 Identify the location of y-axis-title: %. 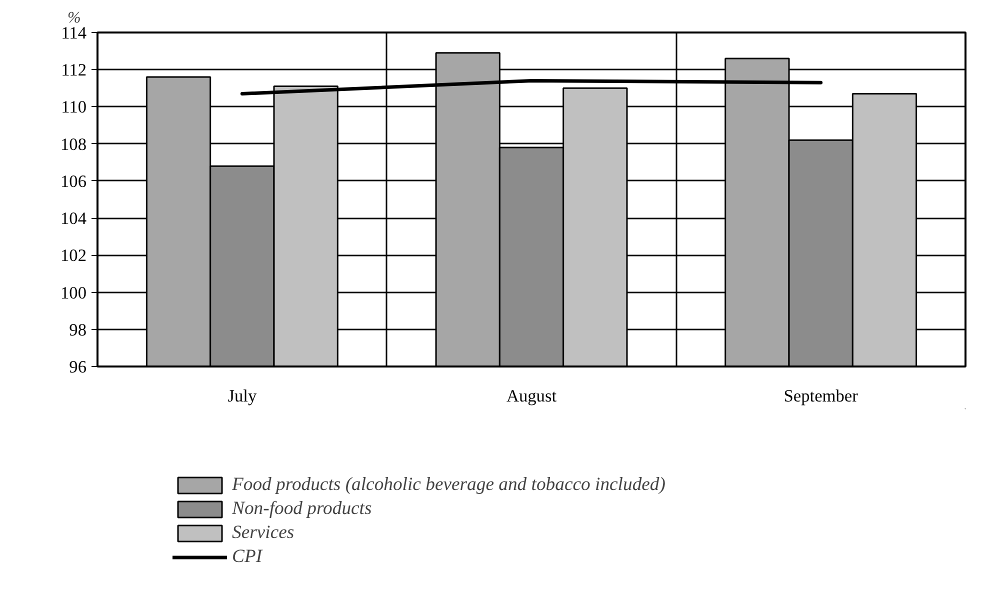
(74, 18).